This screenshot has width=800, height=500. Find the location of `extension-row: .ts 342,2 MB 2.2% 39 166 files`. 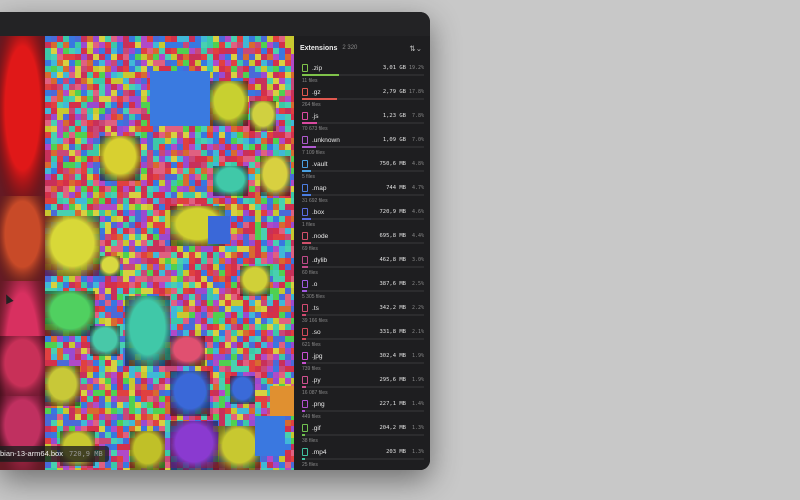

extension-row: .ts 342,2 MB 2.2% 39 166 files is located at coordinates (362, 312).